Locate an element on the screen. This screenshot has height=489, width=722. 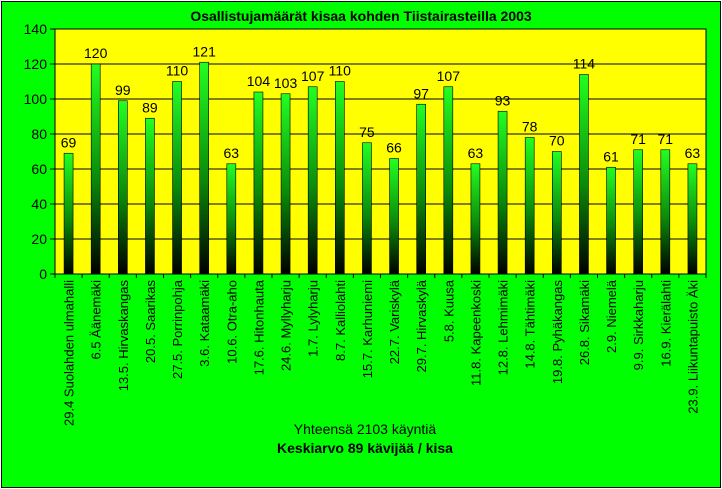
y-tick-label: 140 is located at coordinates (36, 29).